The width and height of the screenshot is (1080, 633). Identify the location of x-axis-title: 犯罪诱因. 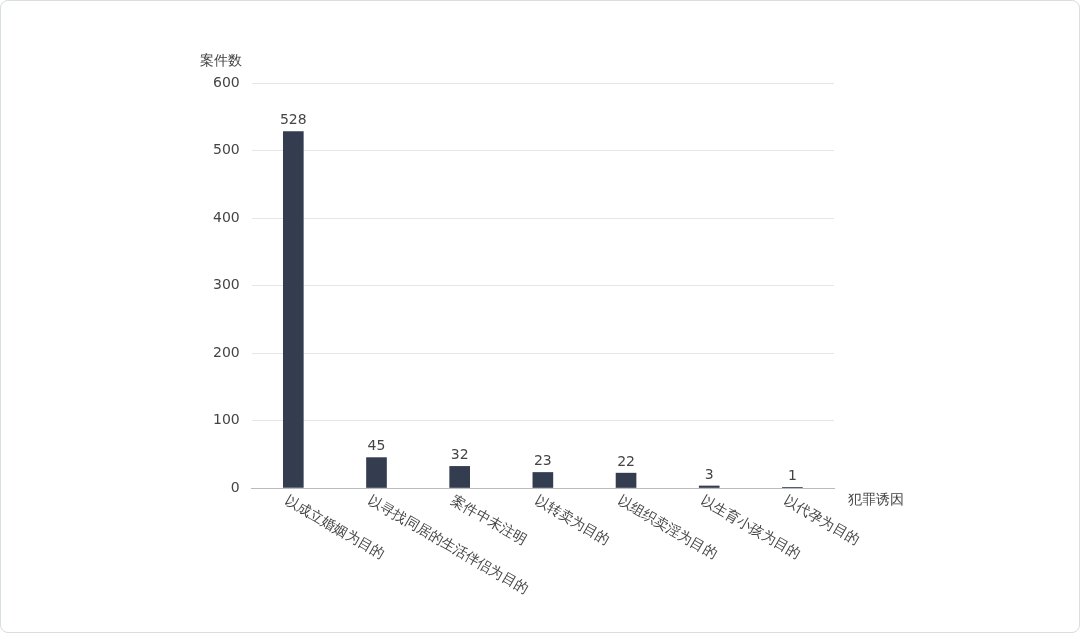
(876, 498).